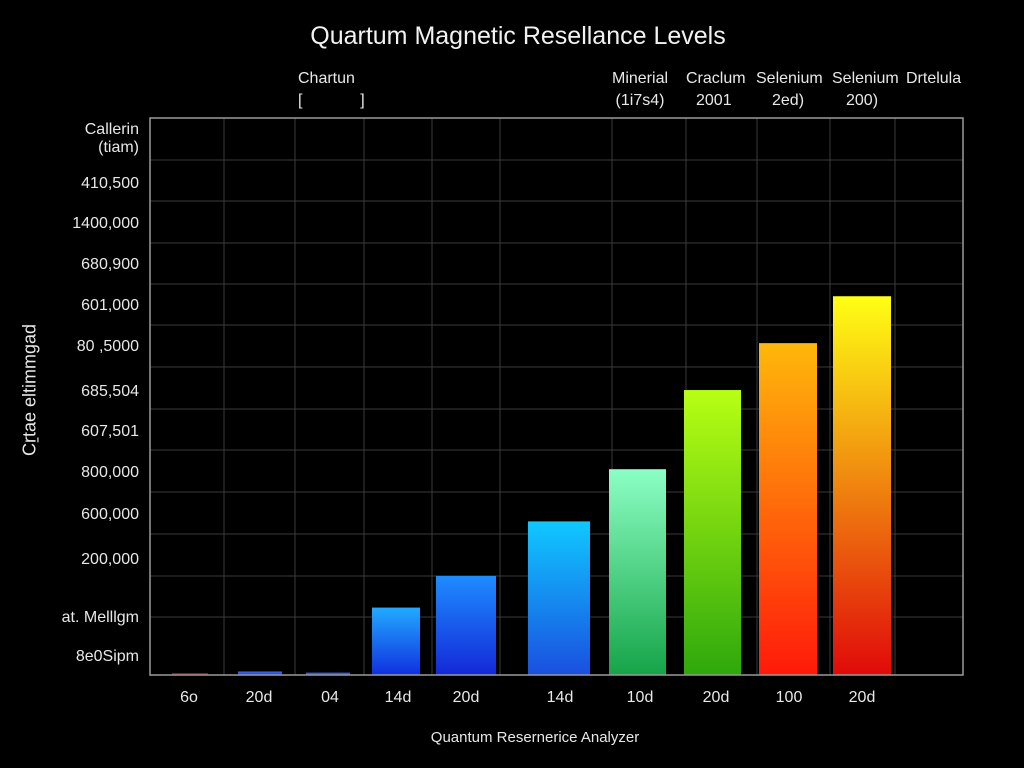 The image size is (1024, 768). Describe the element at coordinates (110, 183) in the screenshot. I see `y-tick-label: 410,500` at that location.